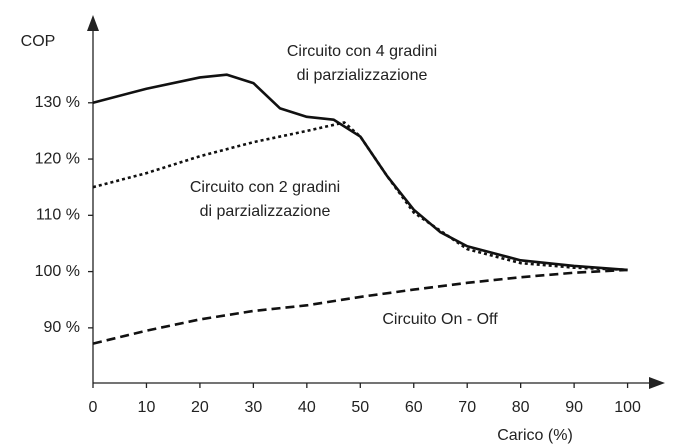 The height and width of the screenshot is (445, 678). What do you see at coordinates (57, 158) in the screenshot?
I see `y-tick-label: 120 %` at bounding box center [57, 158].